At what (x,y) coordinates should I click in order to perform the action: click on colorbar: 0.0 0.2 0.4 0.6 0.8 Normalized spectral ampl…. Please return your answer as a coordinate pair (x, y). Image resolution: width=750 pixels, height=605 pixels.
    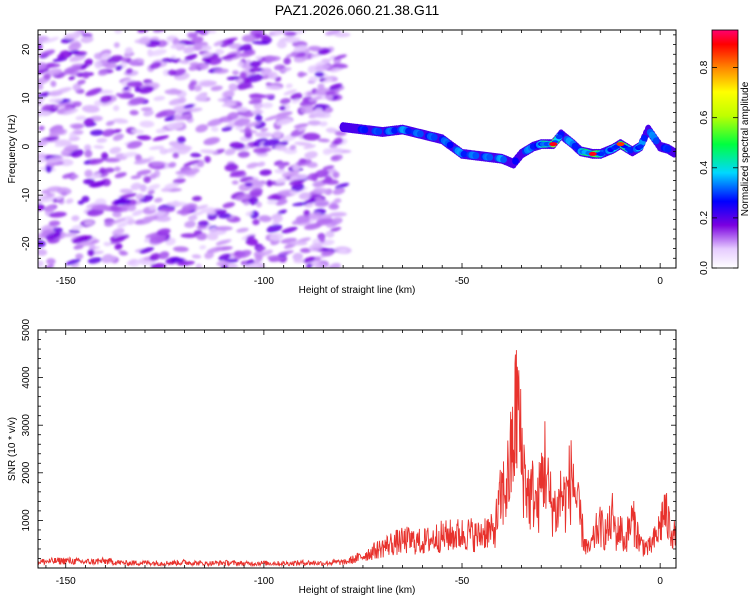
    Looking at the image, I should click on (724, 152).